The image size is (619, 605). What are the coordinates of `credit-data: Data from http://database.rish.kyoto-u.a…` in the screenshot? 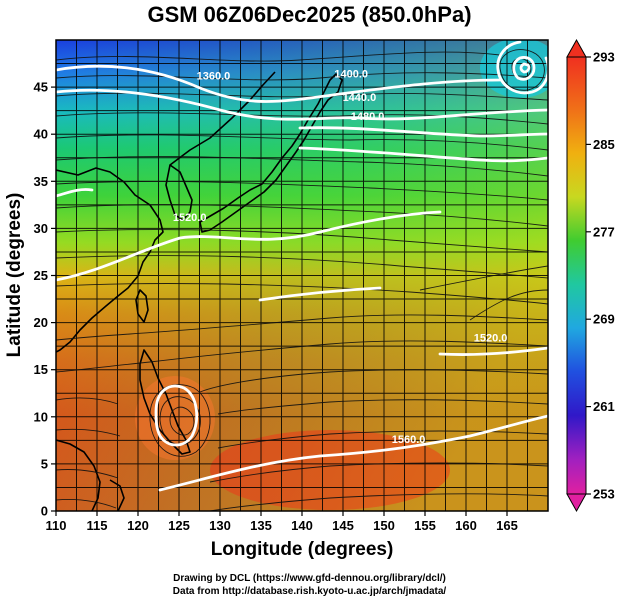 It's located at (309, 591).